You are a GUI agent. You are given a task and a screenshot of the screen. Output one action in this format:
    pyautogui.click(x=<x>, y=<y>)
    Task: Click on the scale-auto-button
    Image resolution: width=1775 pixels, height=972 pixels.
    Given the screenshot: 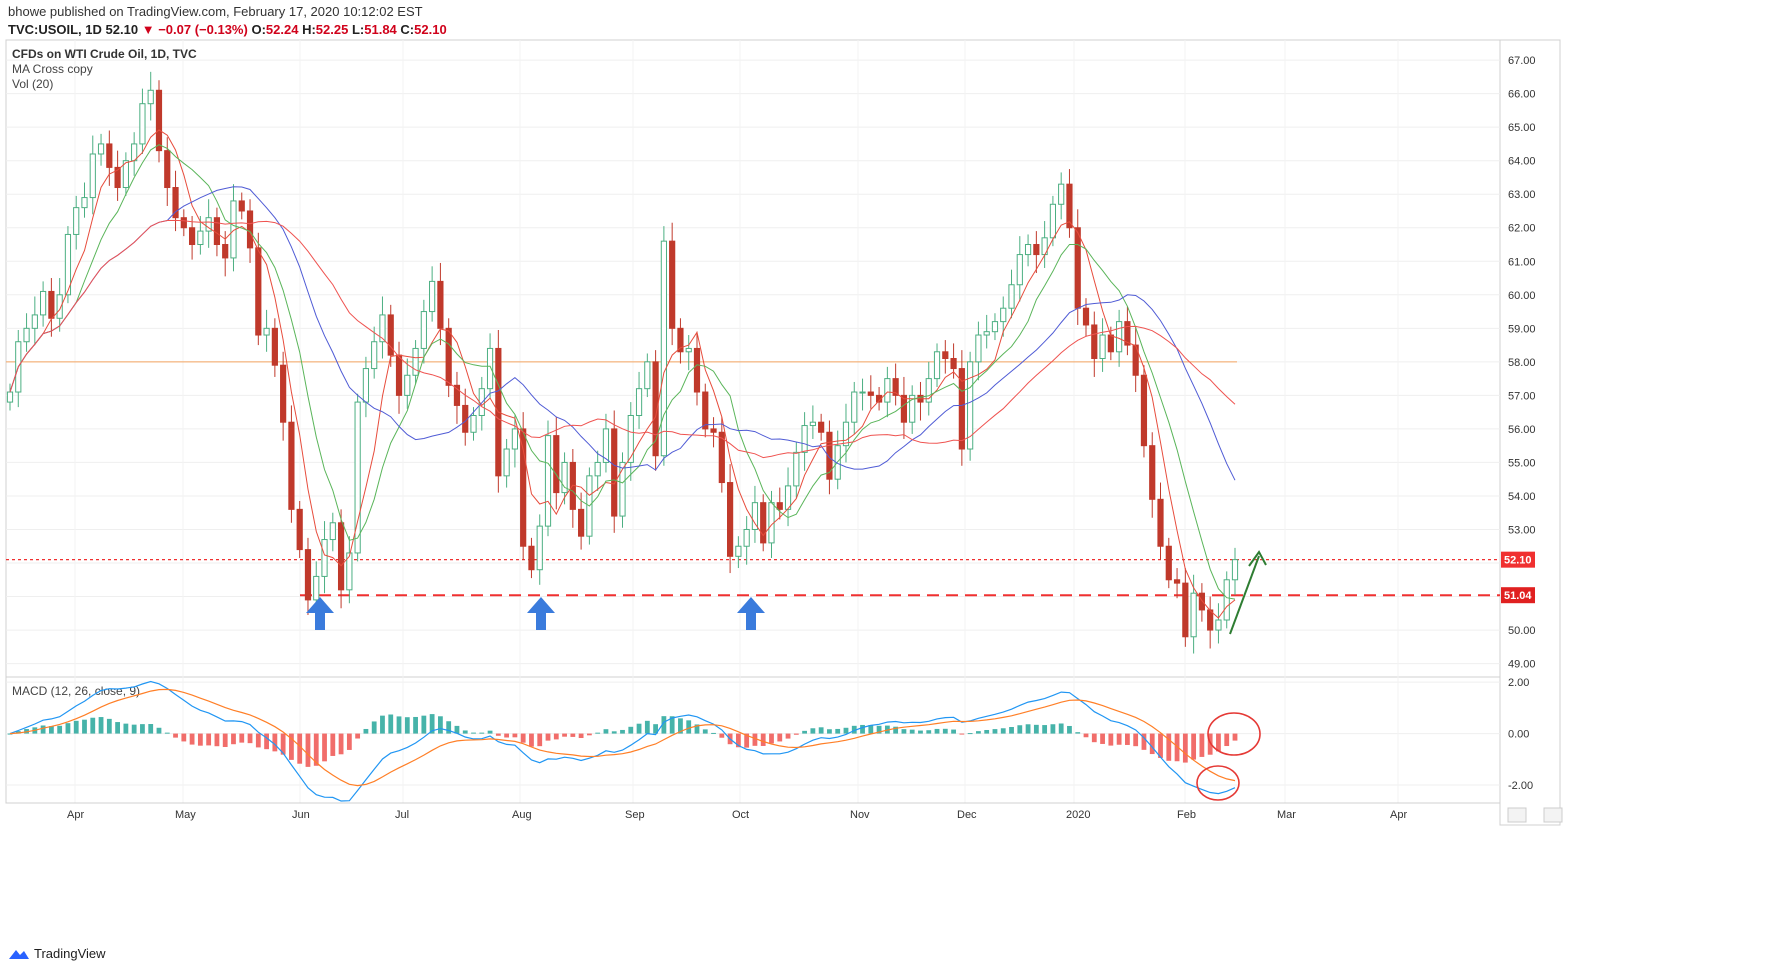 What is the action you would take?
    pyautogui.click(x=1517, y=815)
    